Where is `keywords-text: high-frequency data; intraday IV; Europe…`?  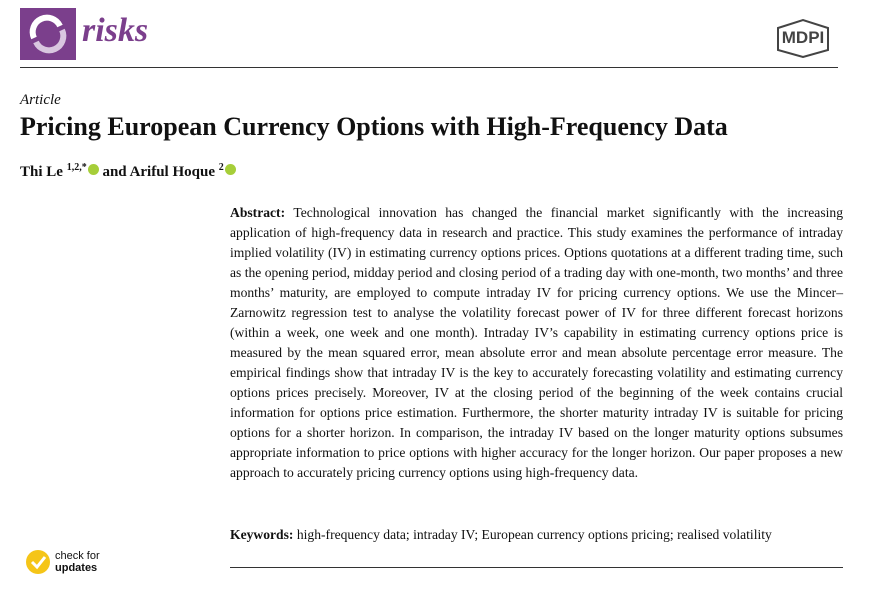
keywords-text: high-frequency data; intraday IV; Europe… is located at coordinates (534, 534).